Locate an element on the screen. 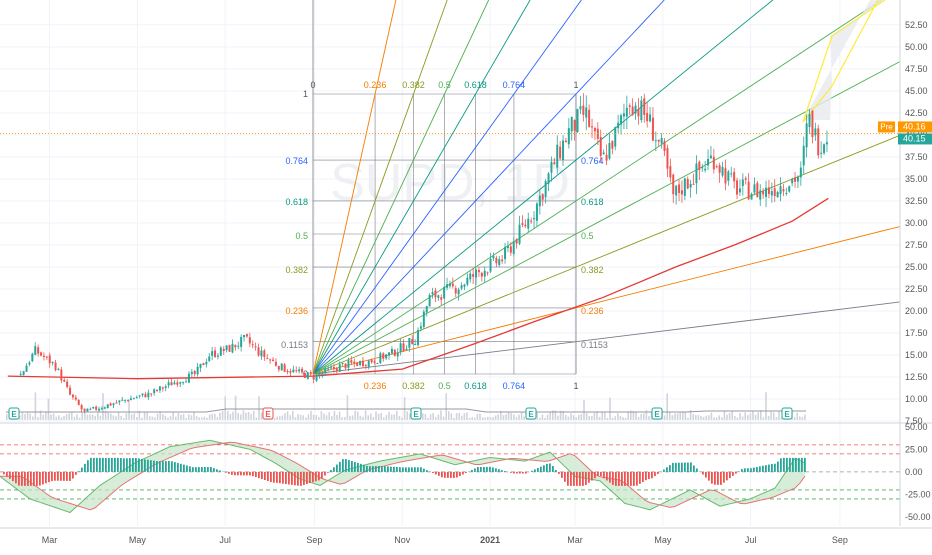 The image size is (932, 555). projection-fill is located at coordinates (844, 60).